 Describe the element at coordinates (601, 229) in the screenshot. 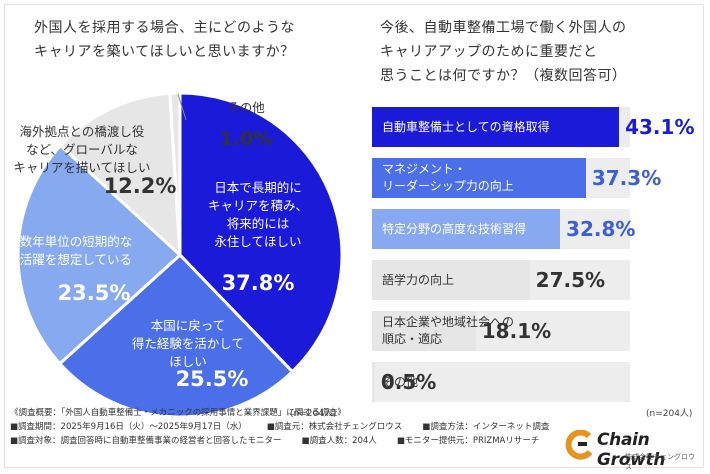

I see `bar-value-label-3: 32.8%` at that location.